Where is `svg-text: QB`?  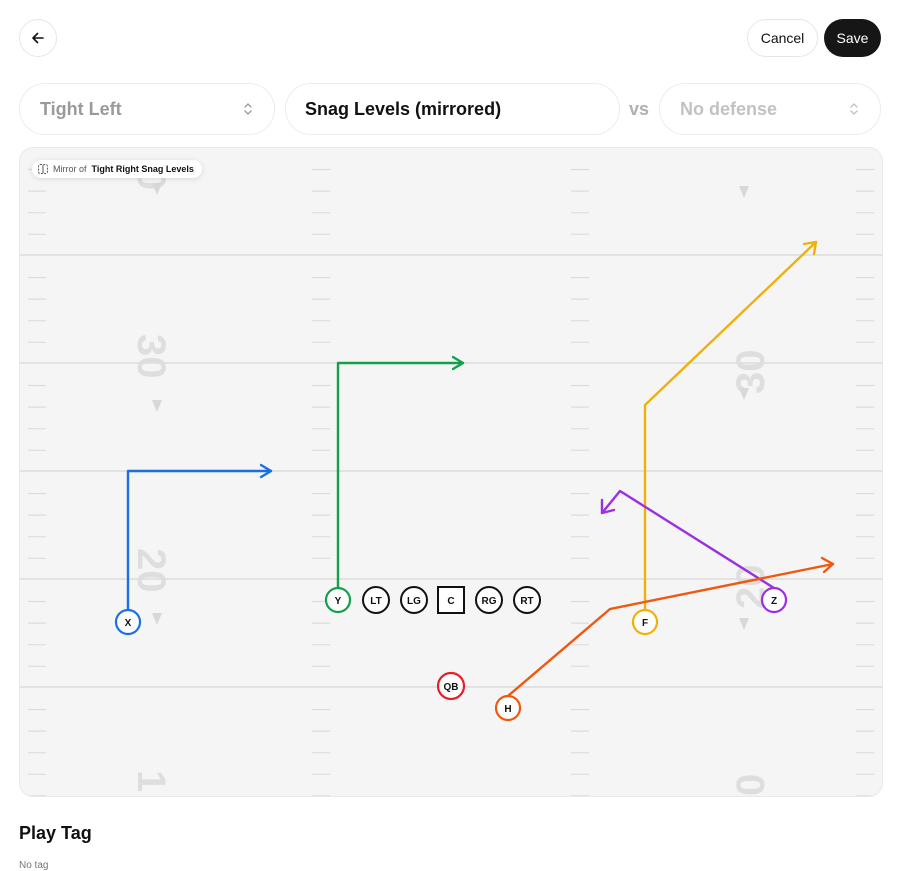
svg-text: QB is located at coordinates (451, 687).